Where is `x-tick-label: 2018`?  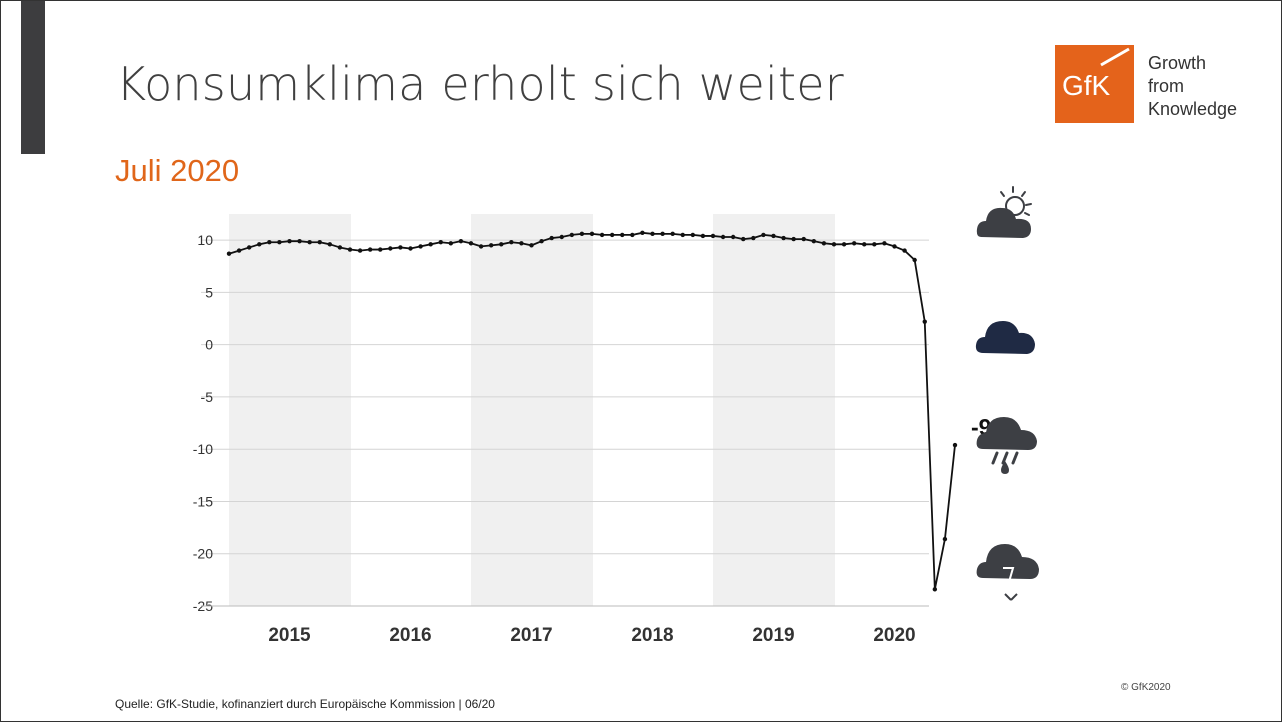 x-tick-label: 2018 is located at coordinates (652, 635).